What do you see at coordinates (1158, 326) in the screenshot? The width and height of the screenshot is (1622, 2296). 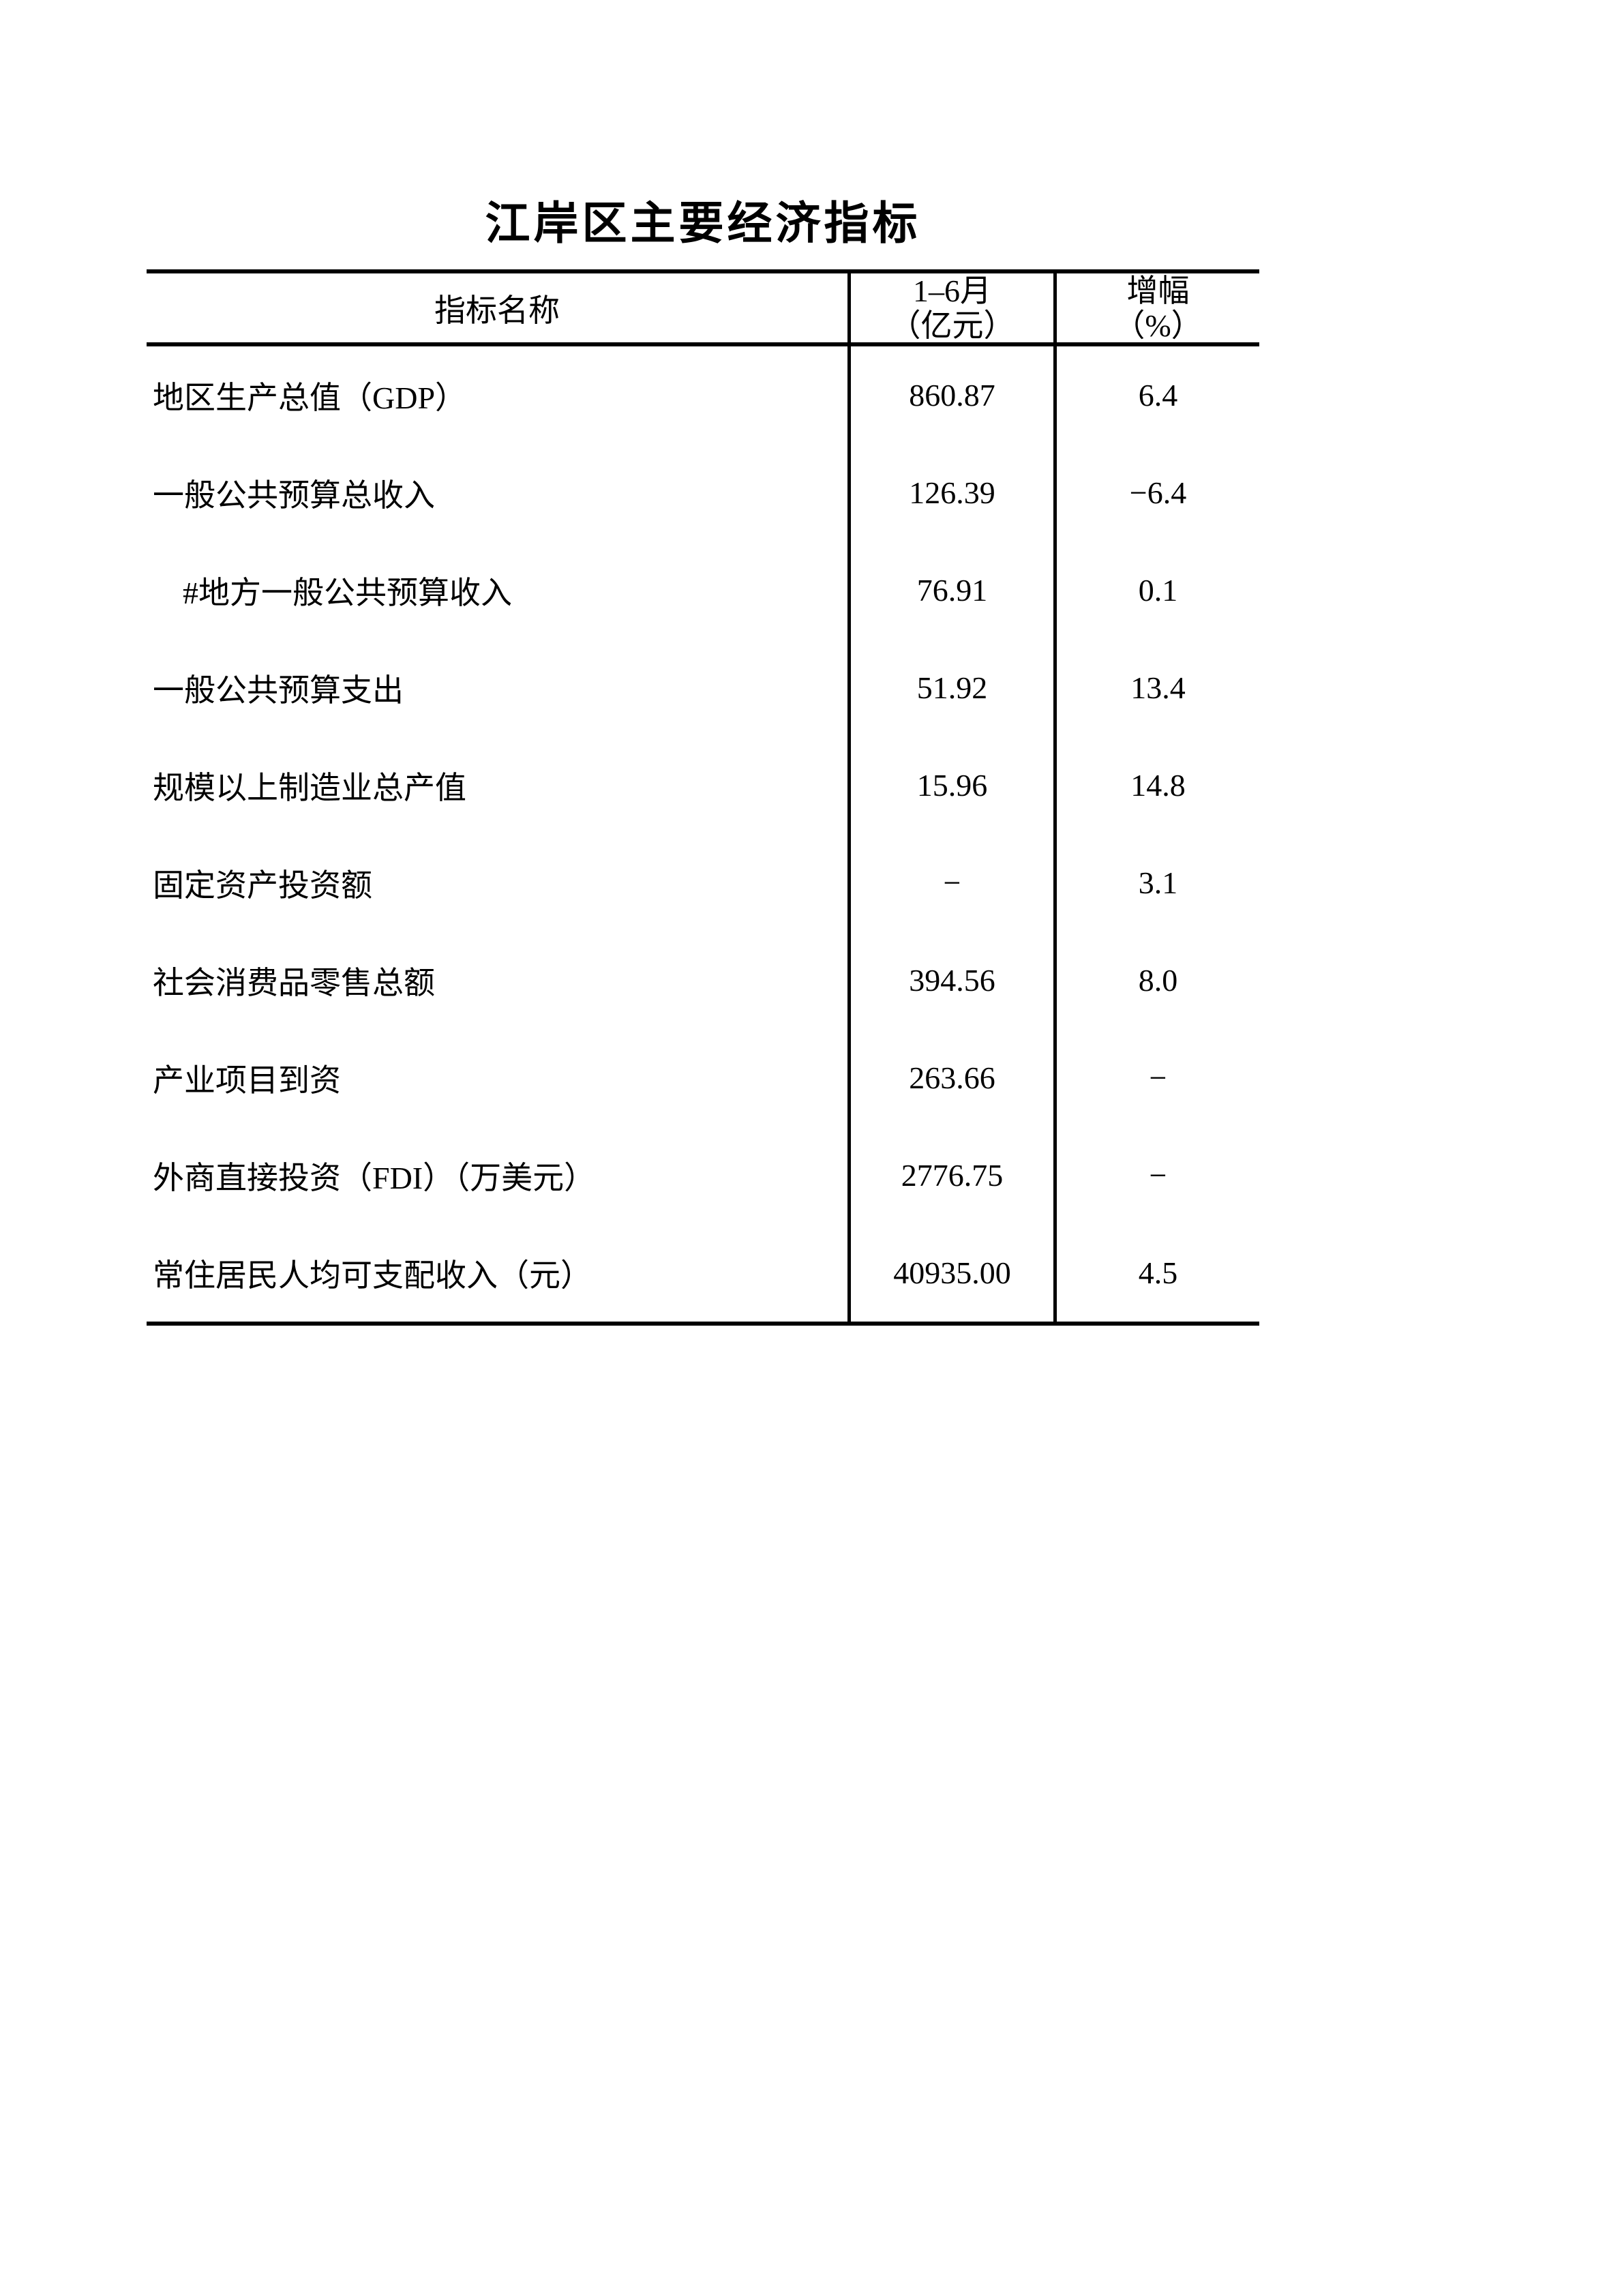 I see `header-growth-line2: （%）` at bounding box center [1158, 326].